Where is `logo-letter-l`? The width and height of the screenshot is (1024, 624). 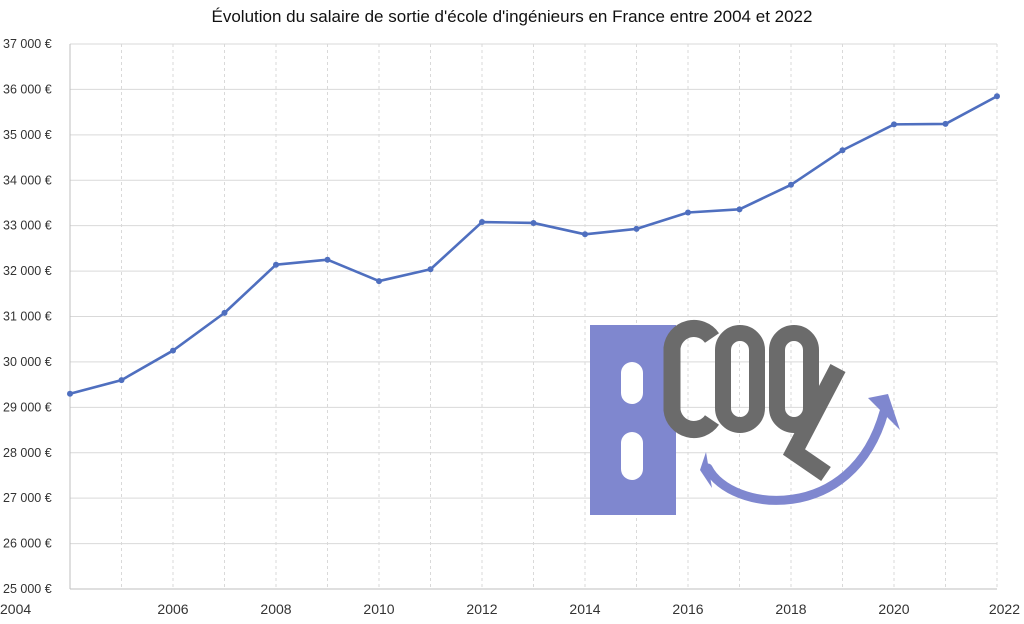
logo-letter-l is located at coordinates (814, 423).